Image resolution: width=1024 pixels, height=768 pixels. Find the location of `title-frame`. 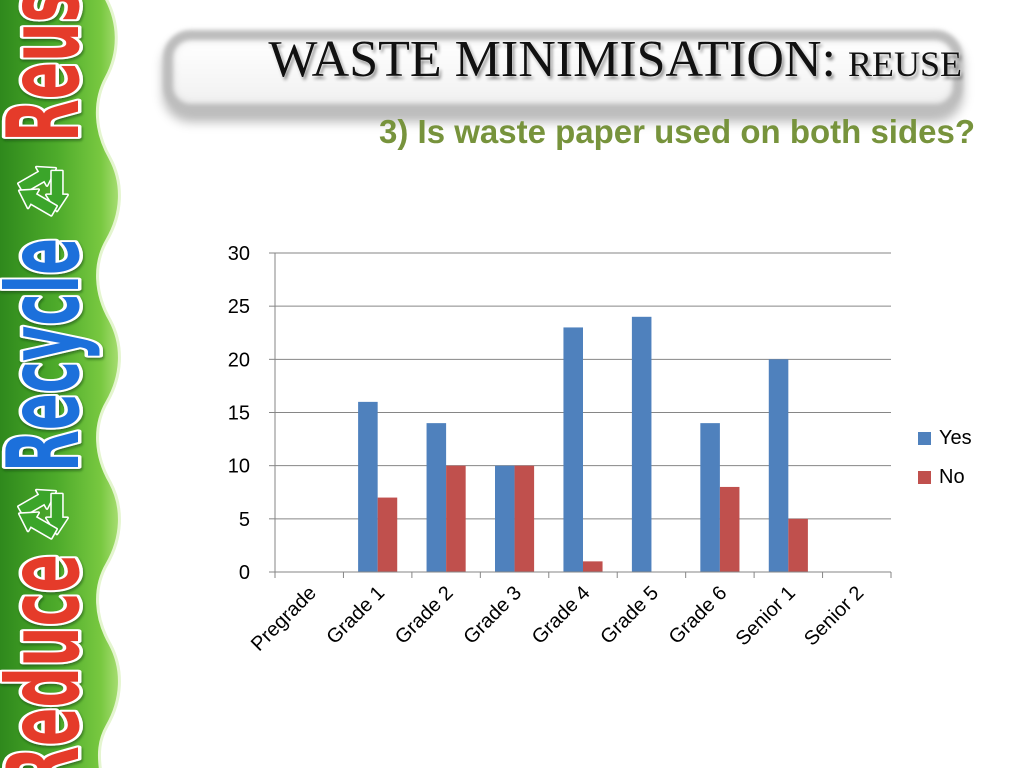

title-frame is located at coordinates (563, 72).